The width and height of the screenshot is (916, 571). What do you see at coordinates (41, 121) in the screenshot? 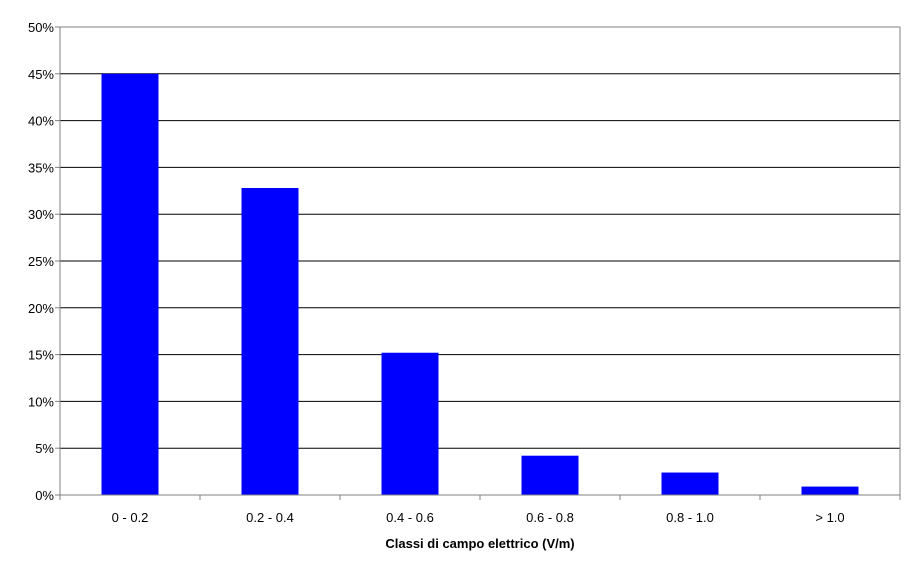
I see `y-tick-label: 40%` at bounding box center [41, 121].